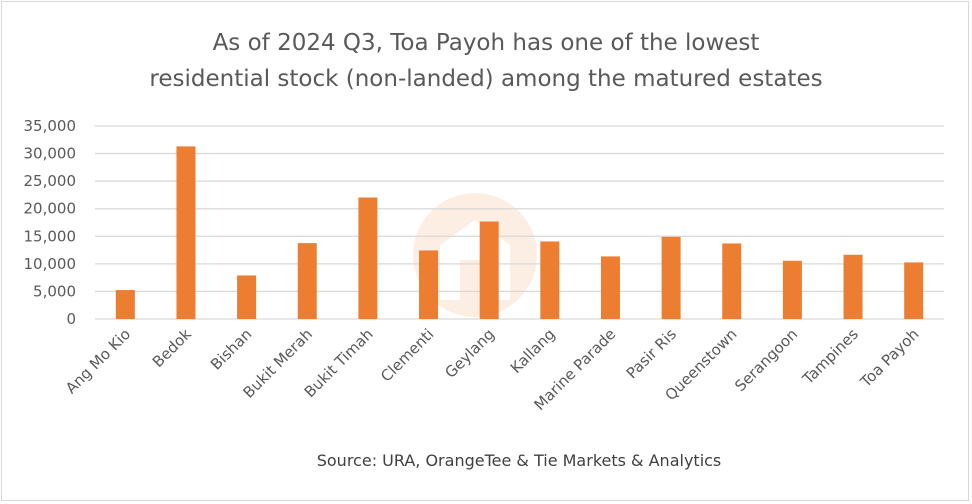 This screenshot has height=504, width=972. What do you see at coordinates (50, 236) in the screenshot?
I see `y-tick-label: 15,000` at bounding box center [50, 236].